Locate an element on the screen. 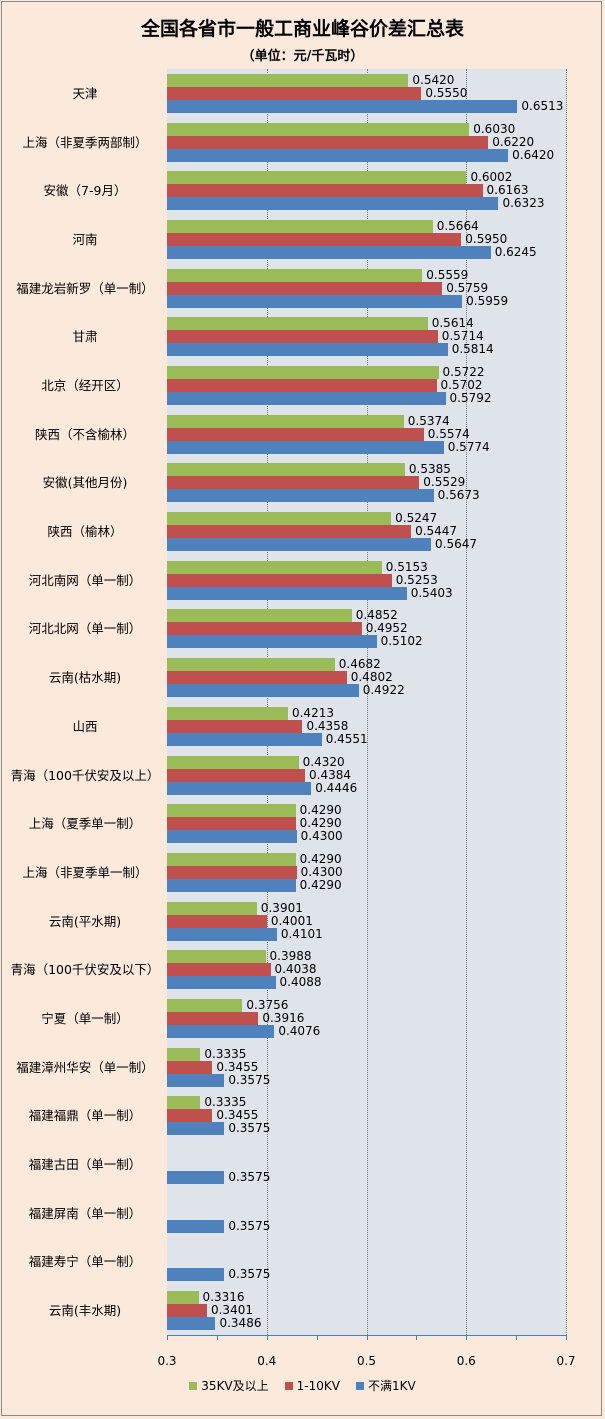 The height and width of the screenshot is (1419, 605). category-text: 青海（100千伏安及以下） is located at coordinates (85, 970).